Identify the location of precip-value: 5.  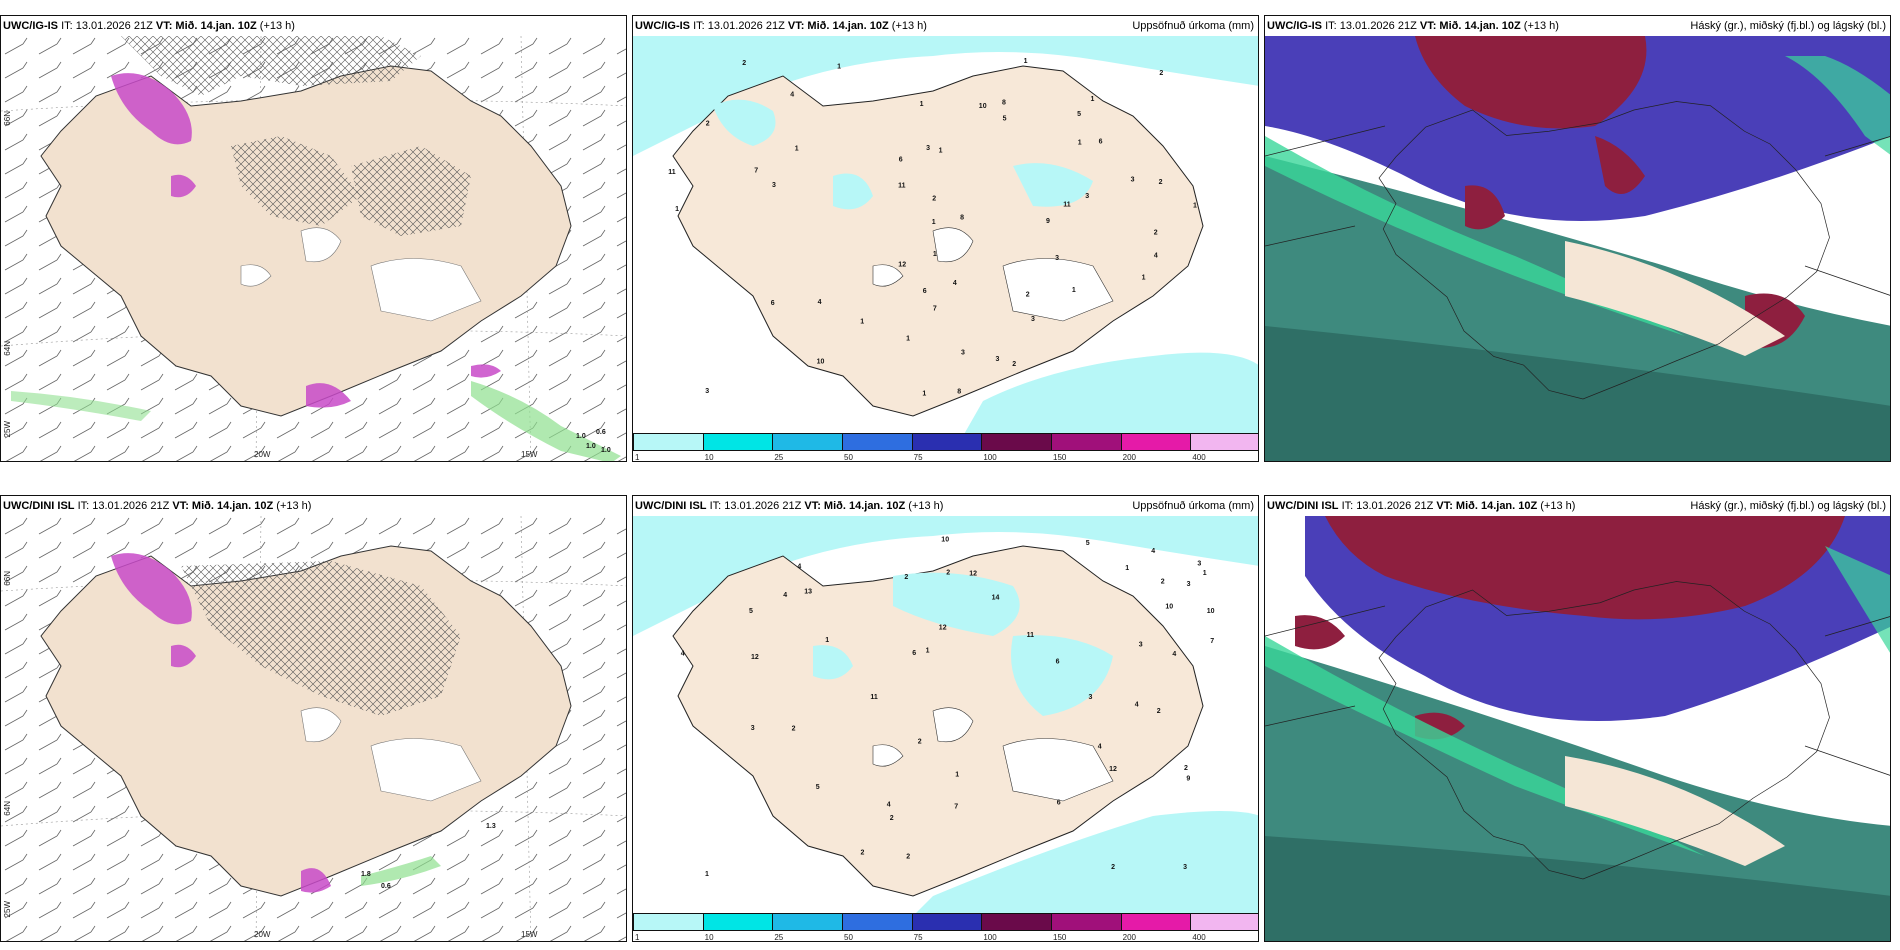
(1079, 114).